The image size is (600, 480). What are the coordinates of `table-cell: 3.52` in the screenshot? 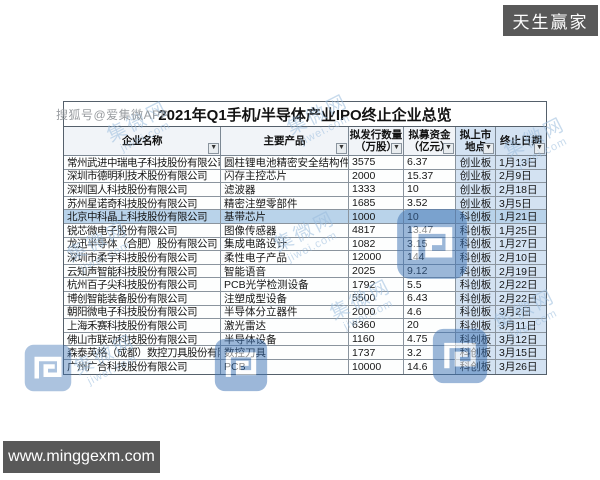 It's located at (430, 203).